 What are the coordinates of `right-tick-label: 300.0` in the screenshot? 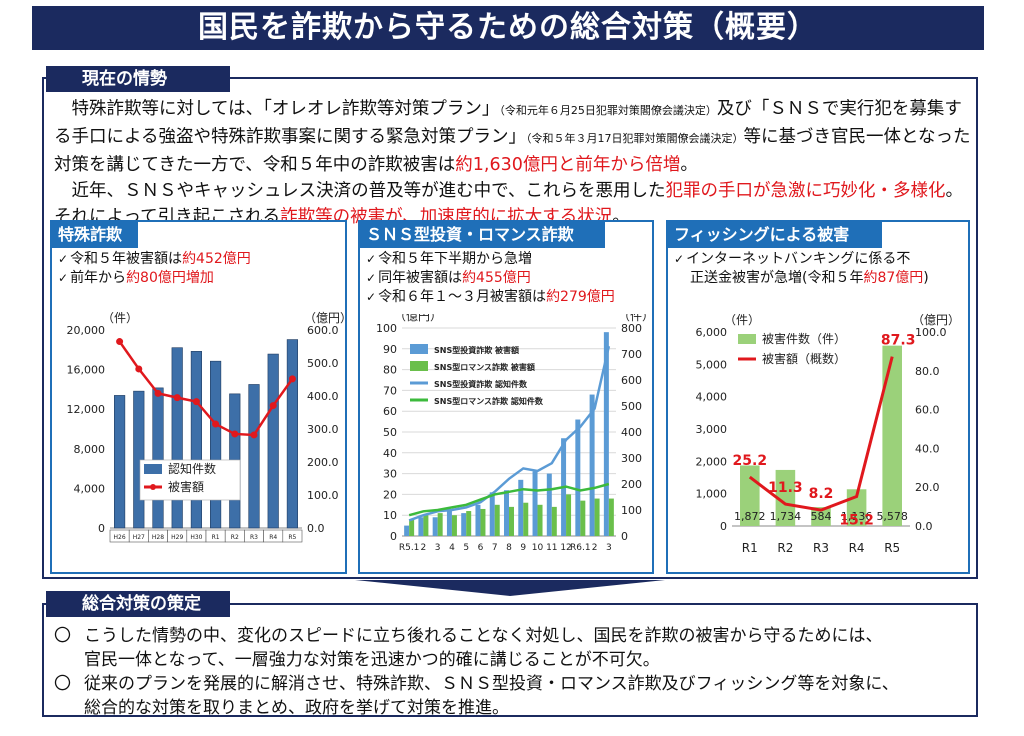 It's located at (323, 429).